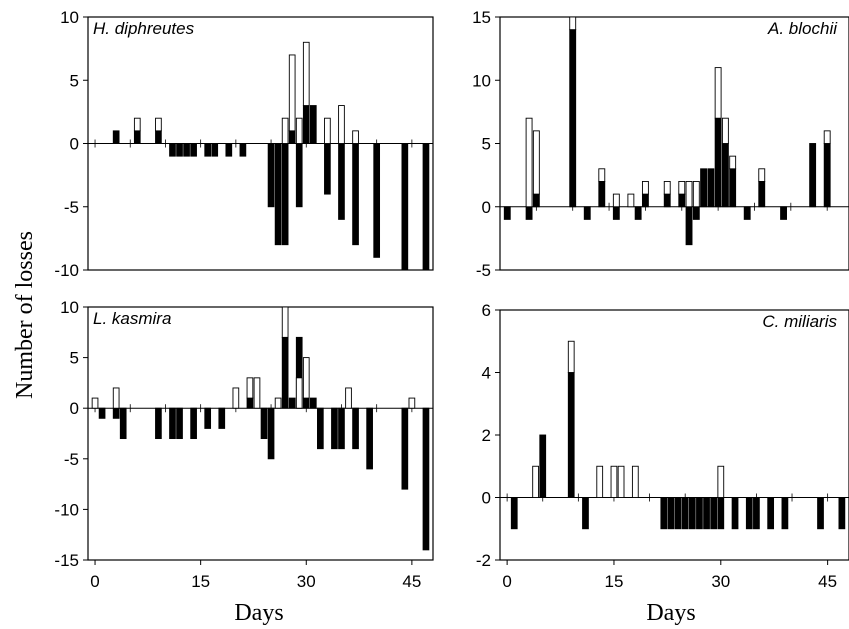 This screenshot has width=849, height=629. Describe the element at coordinates (720, 581) in the screenshot. I see `panel-c-miliaris-xtick-label: 30` at that location.